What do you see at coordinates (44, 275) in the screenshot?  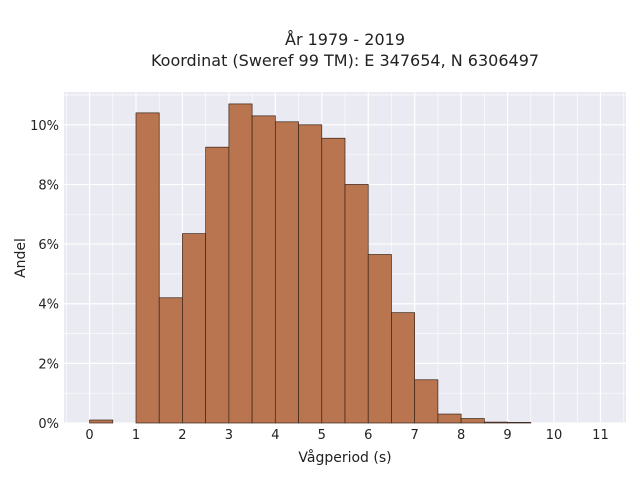 I see `y-tick-labels: 0% 2% 4% 6% 8% 10%` at bounding box center [44, 275].